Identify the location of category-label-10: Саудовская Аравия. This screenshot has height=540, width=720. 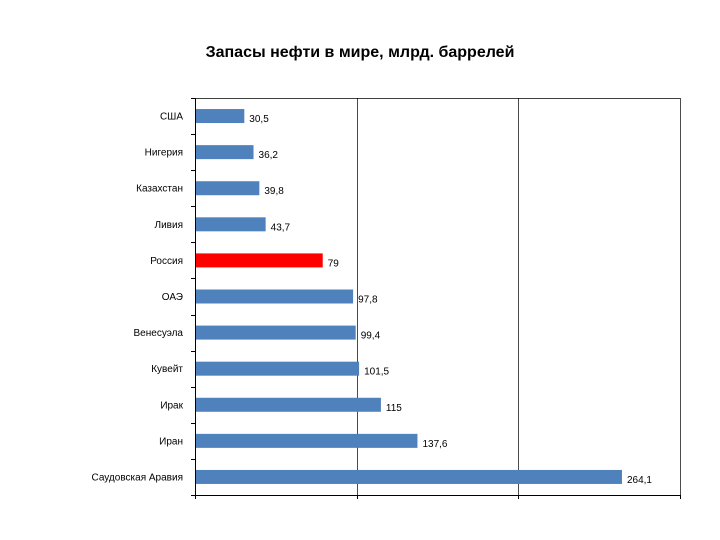
(137, 477).